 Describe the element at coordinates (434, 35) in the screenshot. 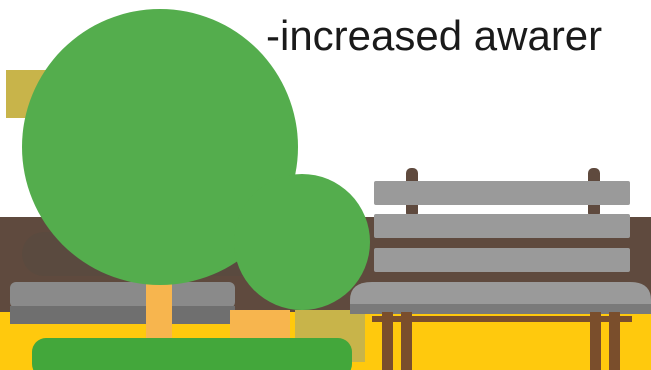

I see `slide-caption: -increased awarer` at that location.